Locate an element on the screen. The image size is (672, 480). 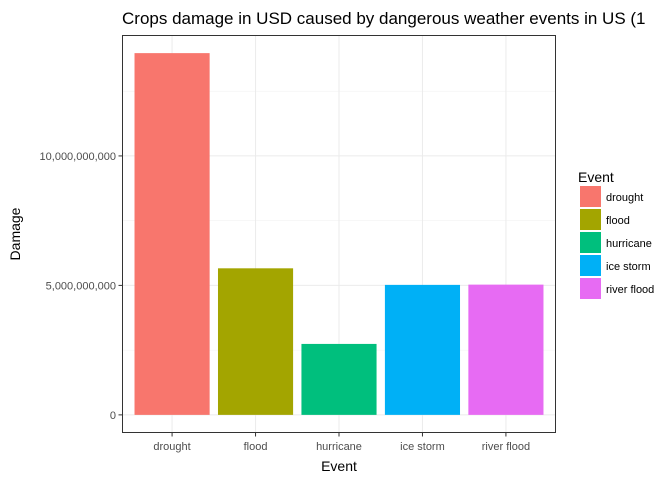
legend-label: river flood is located at coordinates (630, 290).